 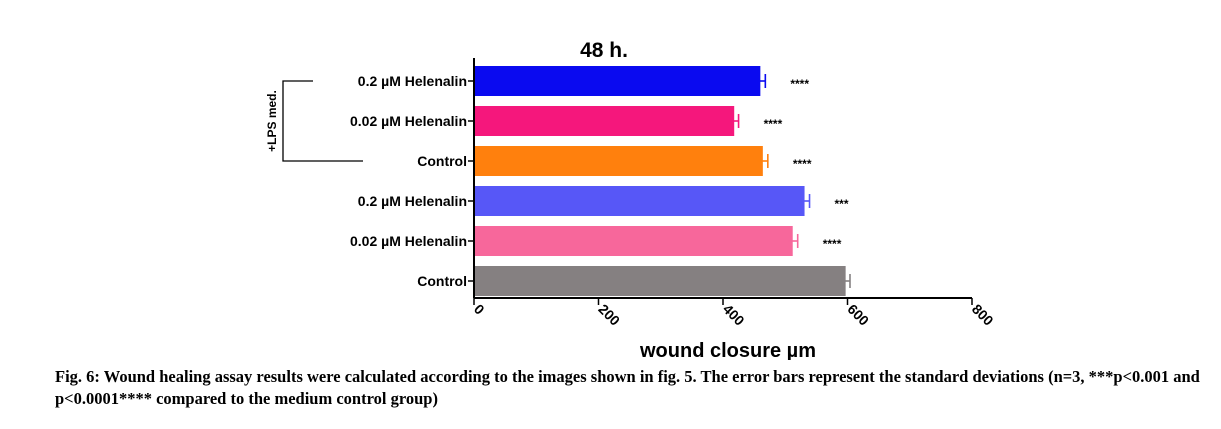 I want to click on category-label-4: 0.02 µM Helenalin, so click(x=408, y=241).